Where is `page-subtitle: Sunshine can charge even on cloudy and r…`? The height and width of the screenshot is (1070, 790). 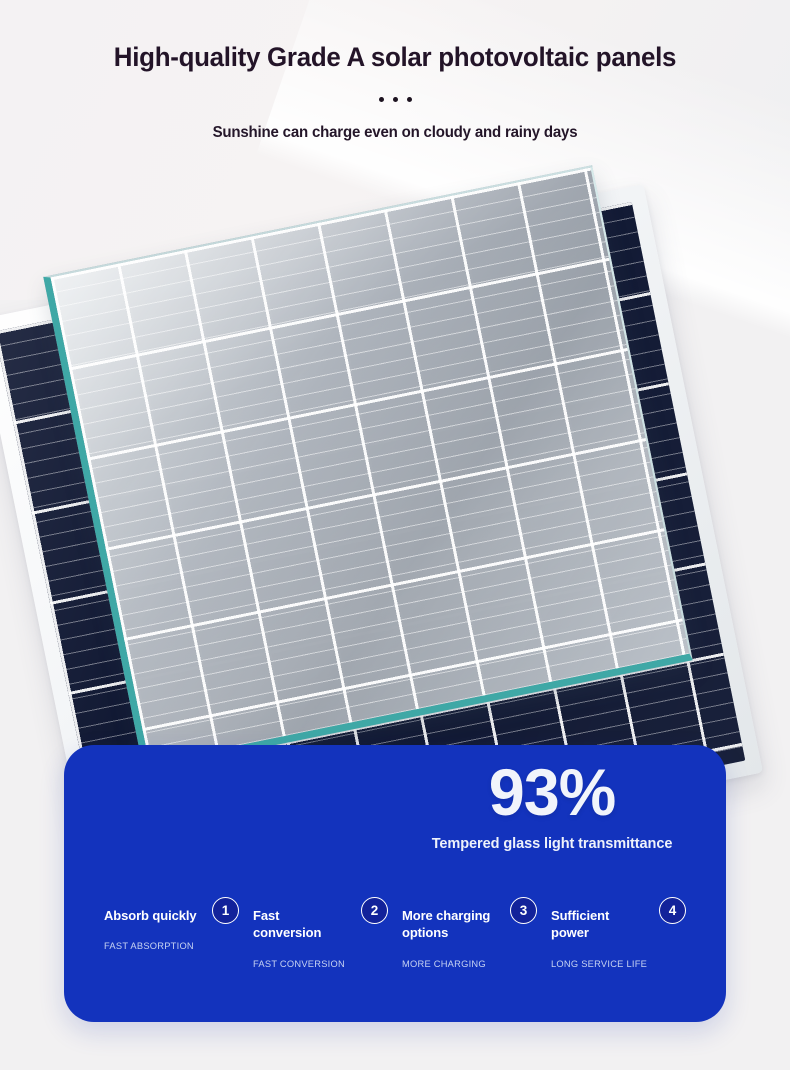 page-subtitle: Sunshine can charge even on cloudy and r… is located at coordinates (395, 132).